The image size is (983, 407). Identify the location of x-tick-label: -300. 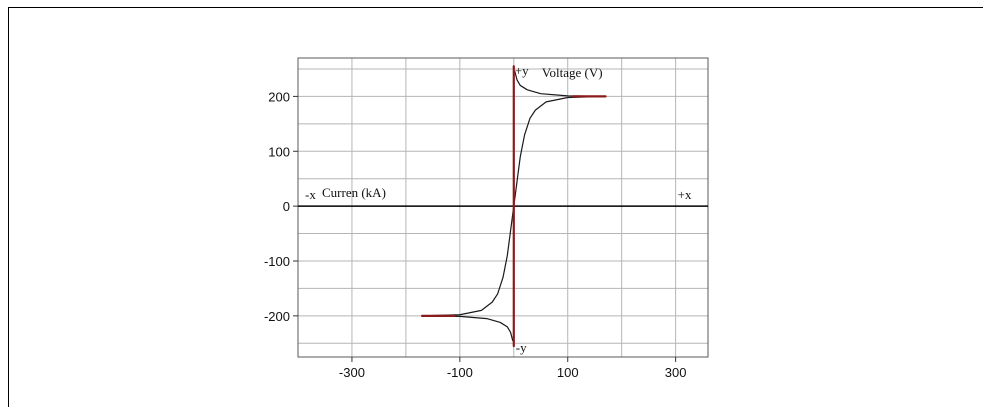
(352, 372).